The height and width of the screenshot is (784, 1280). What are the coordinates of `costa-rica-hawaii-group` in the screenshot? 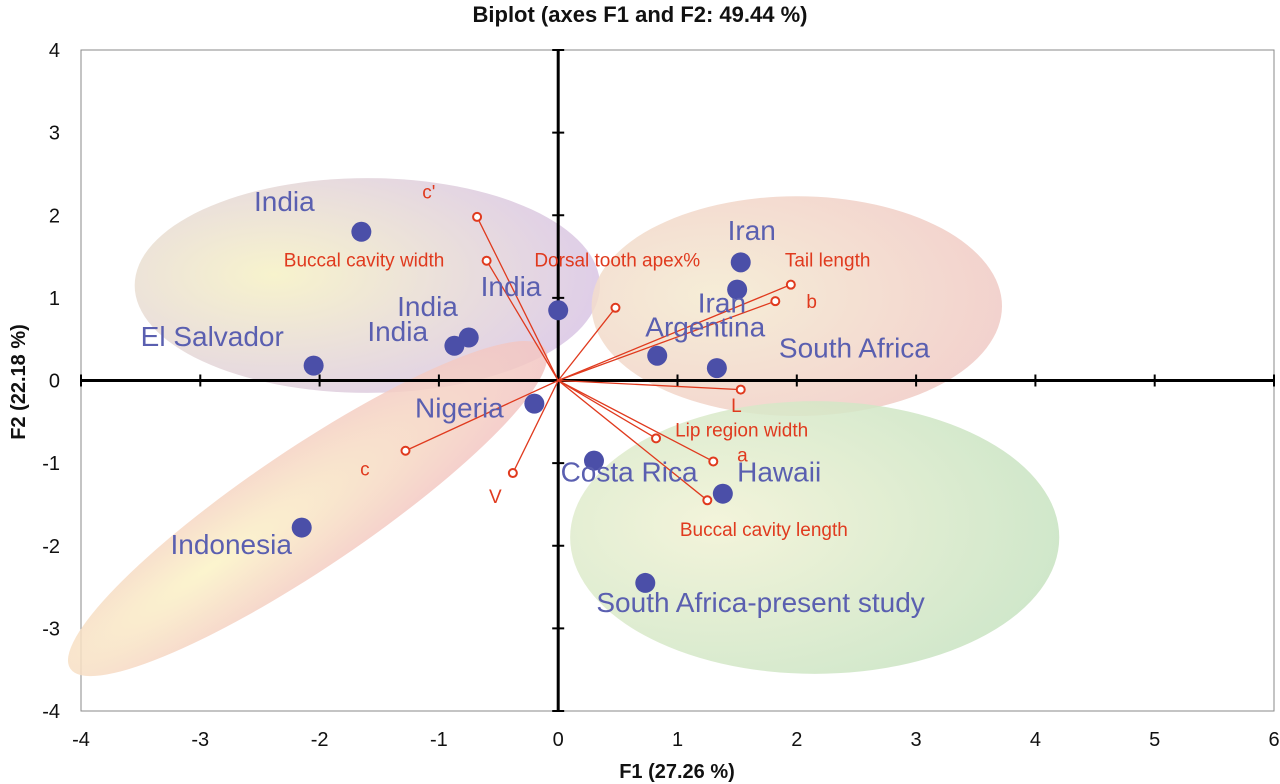 It's located at (815, 537).